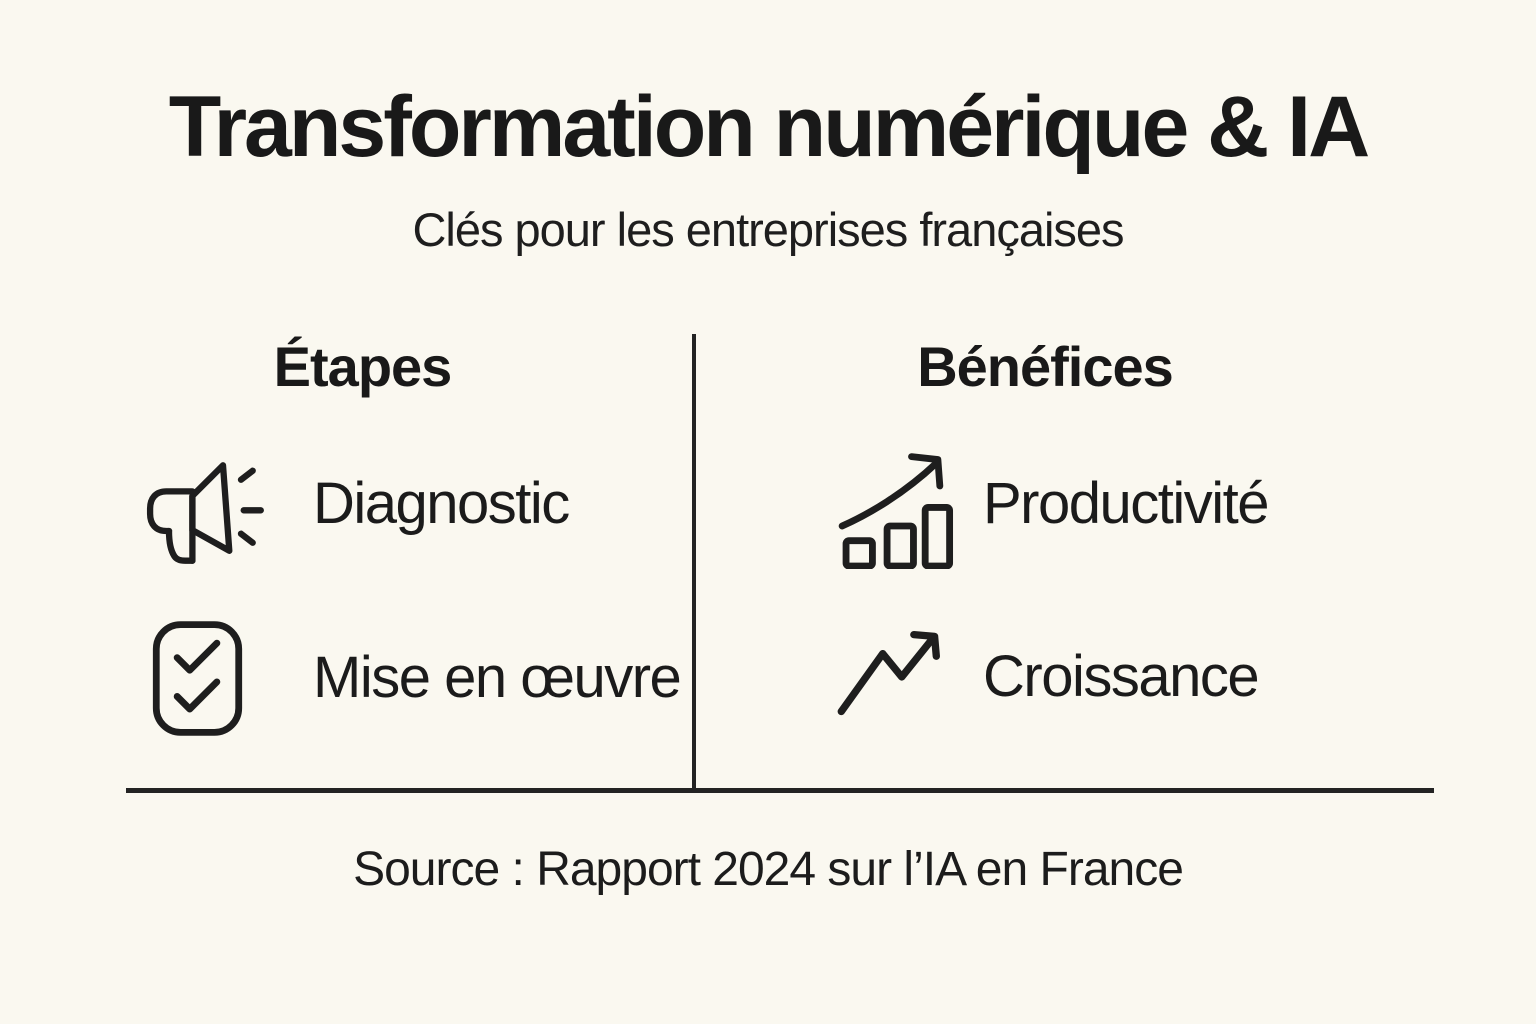 Image resolution: width=1536 pixels, height=1024 pixels. I want to click on column-divider-line, so click(694, 562).